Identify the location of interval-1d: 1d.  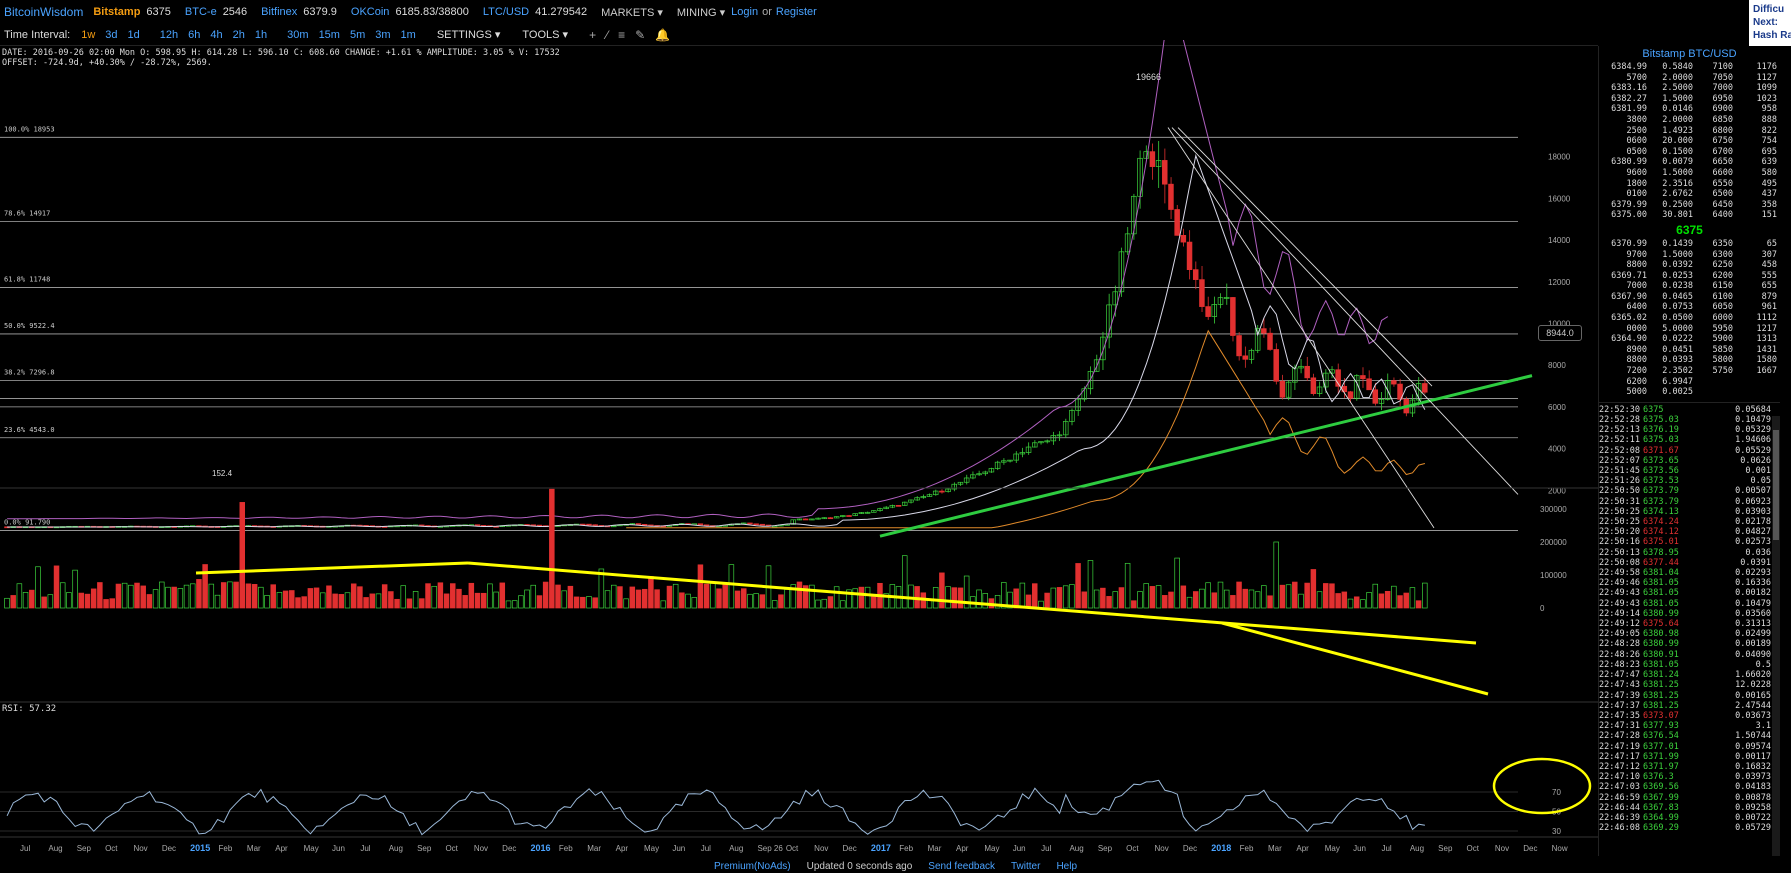
(133, 34).